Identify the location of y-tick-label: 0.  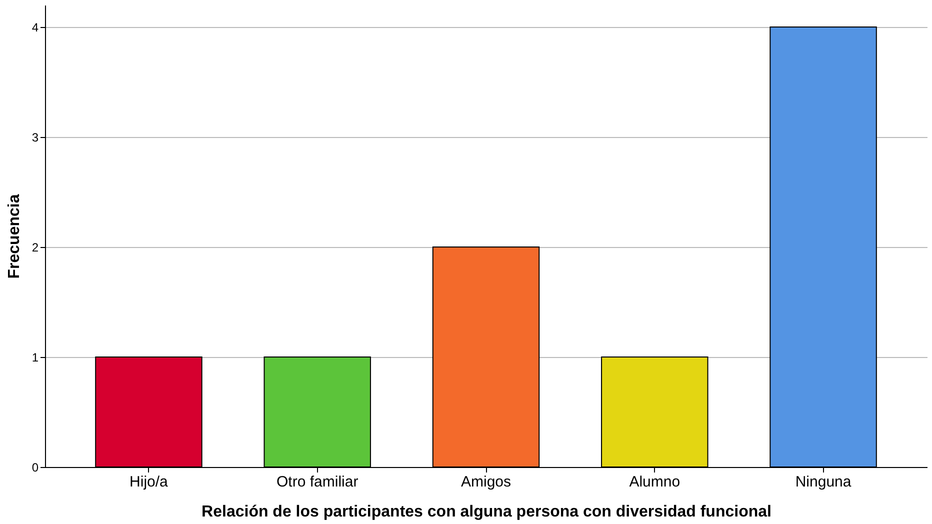
(35, 467).